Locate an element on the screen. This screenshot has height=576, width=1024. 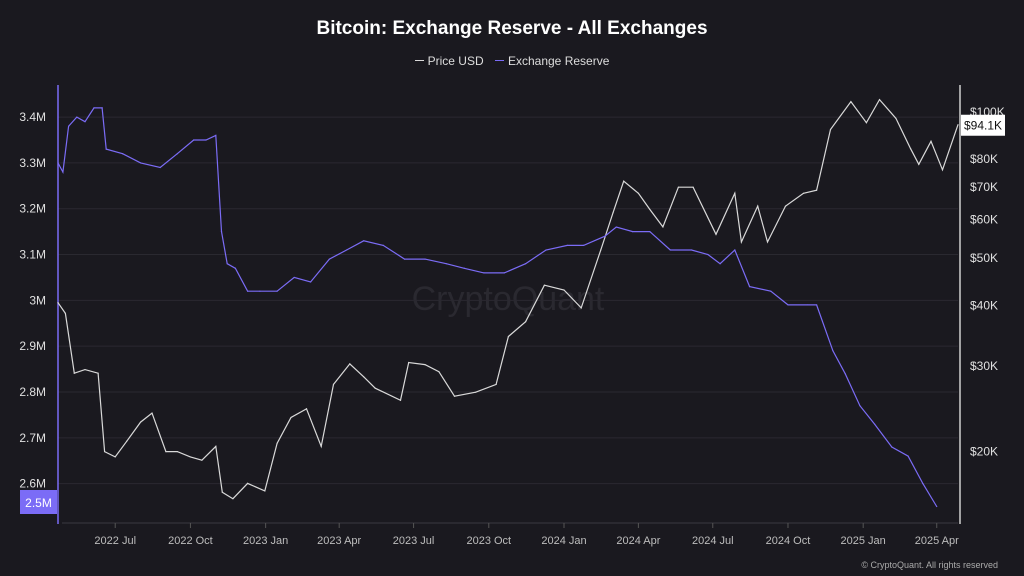
right-tick-label: $30K is located at coordinates (984, 366).